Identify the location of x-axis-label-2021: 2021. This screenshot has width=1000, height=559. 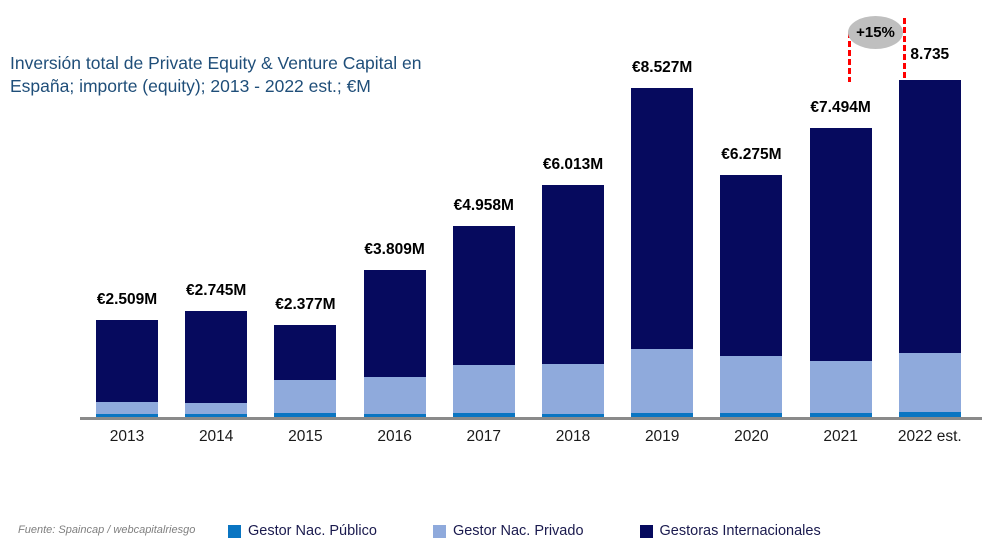
(840, 436).